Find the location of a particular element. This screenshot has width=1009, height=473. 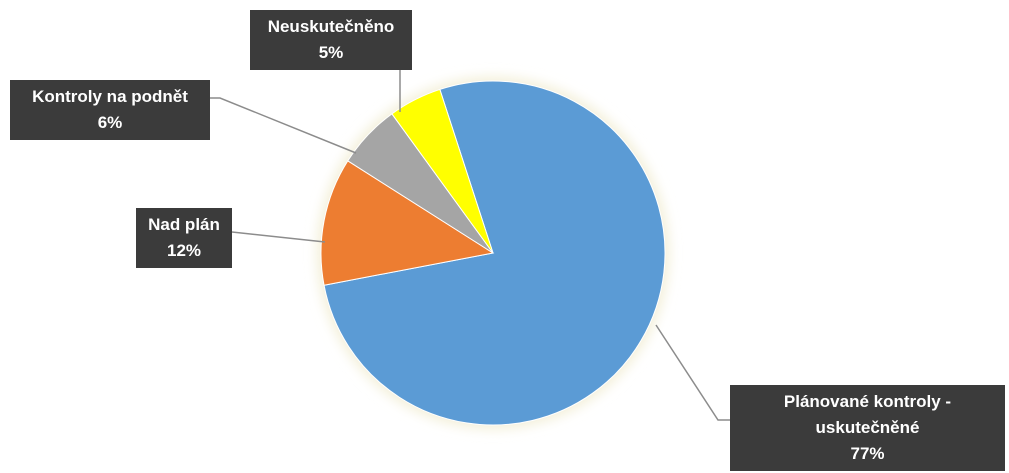

label-value: 12% is located at coordinates (184, 250).